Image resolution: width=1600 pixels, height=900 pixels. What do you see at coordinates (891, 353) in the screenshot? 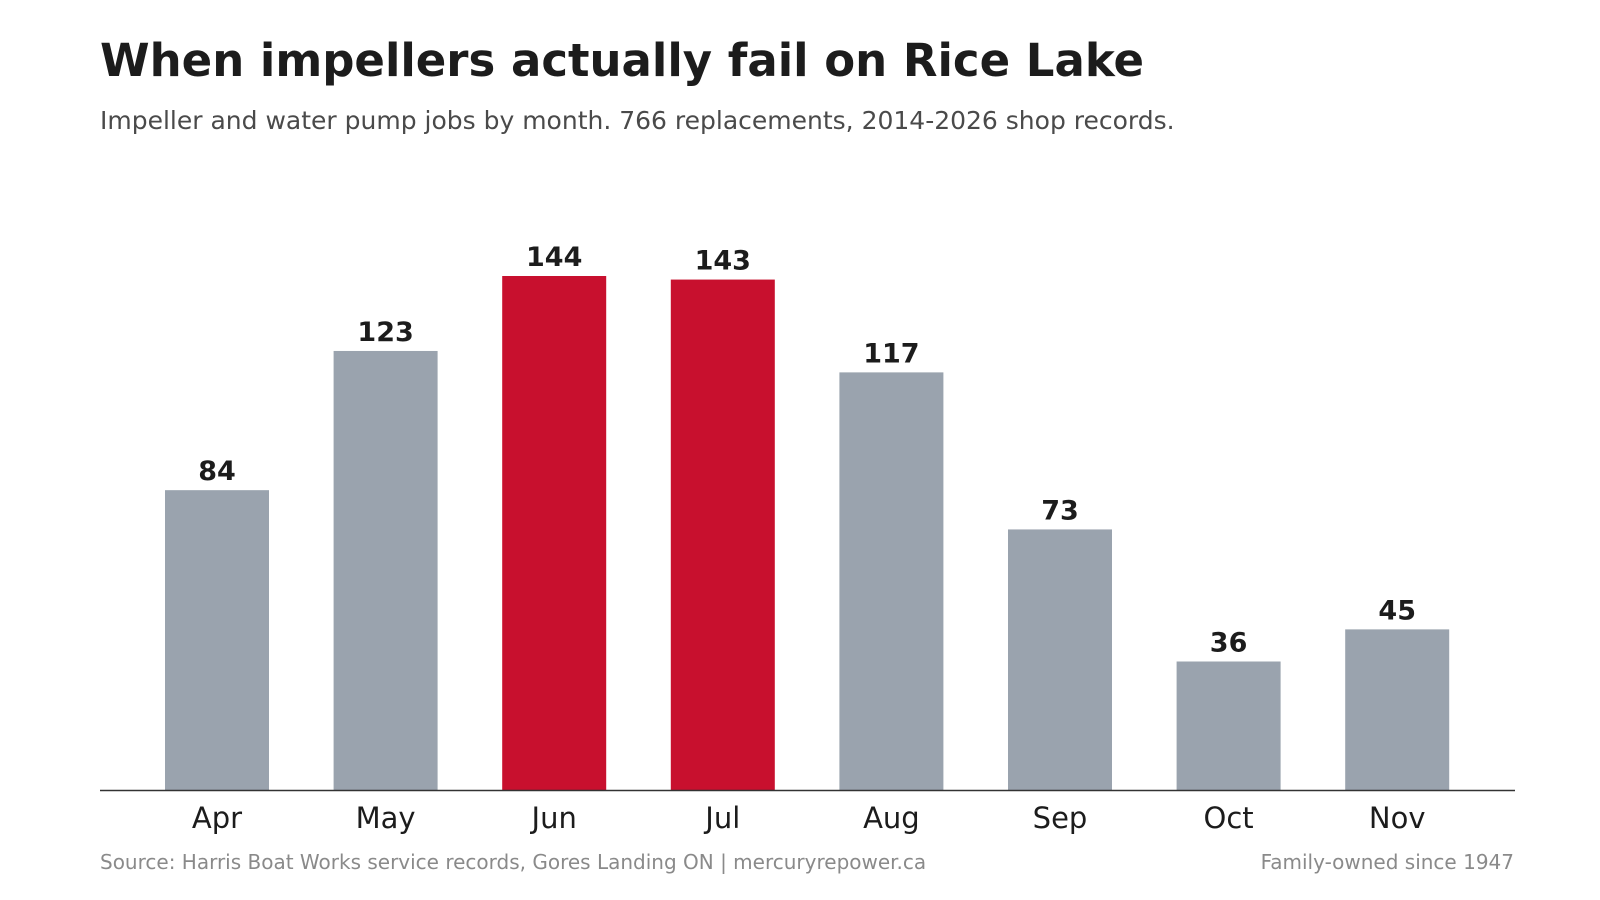
I see `value-label-aug: 117` at bounding box center [891, 353].